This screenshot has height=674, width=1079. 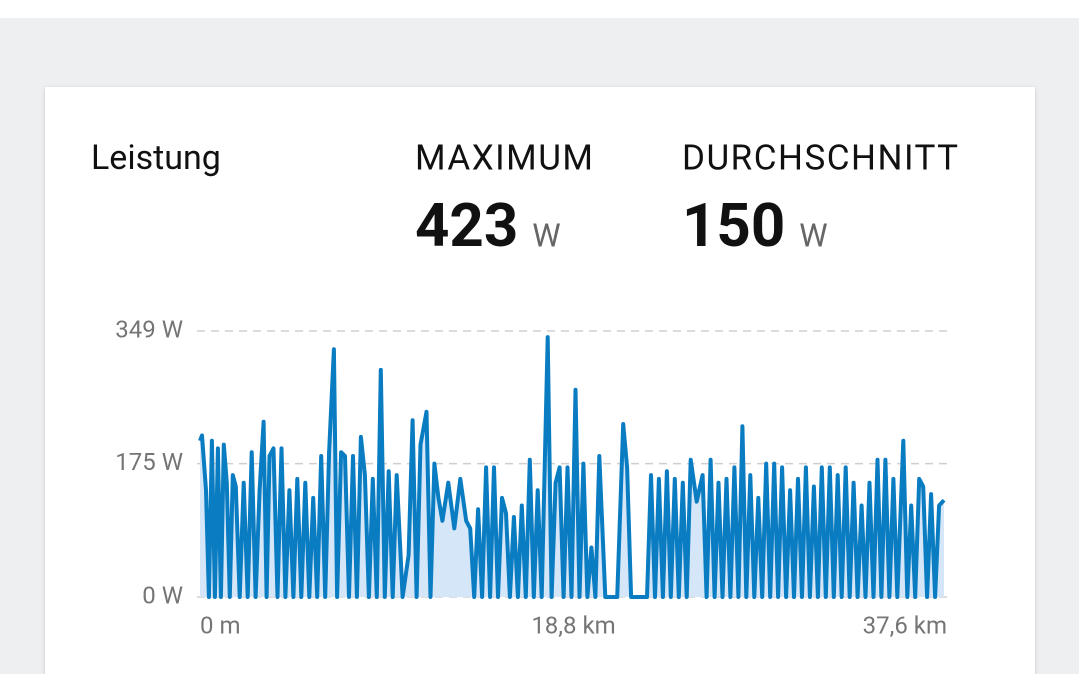 What do you see at coordinates (539, 9) in the screenshot?
I see `top-bar` at bounding box center [539, 9].